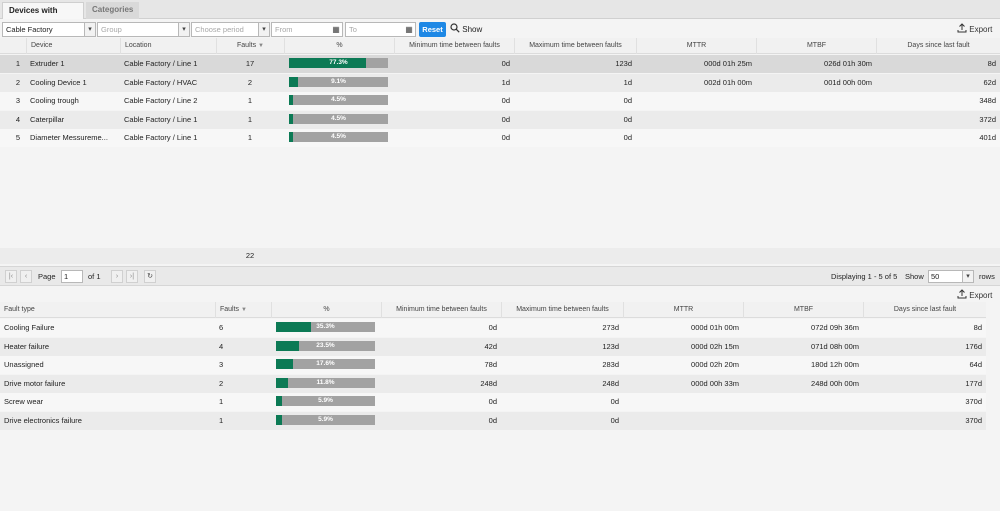 The width and height of the screenshot is (1000, 511). Describe the element at coordinates (112, 10) in the screenshot. I see `tab-categories: Categories` at that location.